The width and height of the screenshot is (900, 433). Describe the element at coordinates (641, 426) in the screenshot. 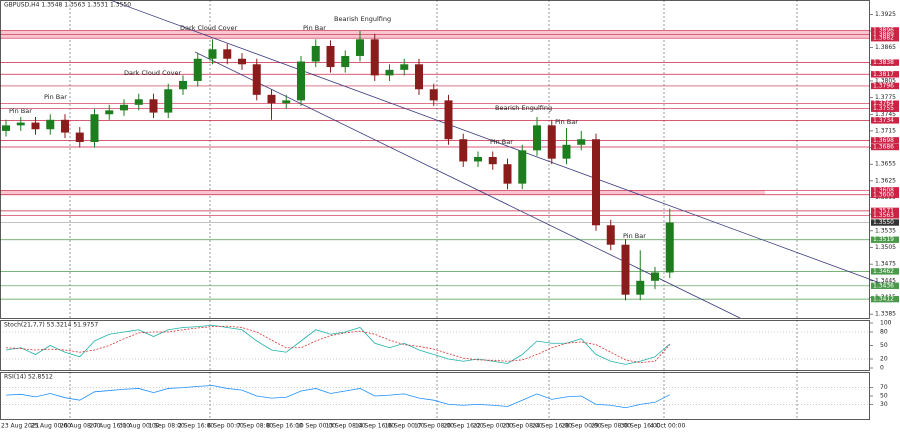

I see `x-tick-label: 30 Sep 16:00` at that location.